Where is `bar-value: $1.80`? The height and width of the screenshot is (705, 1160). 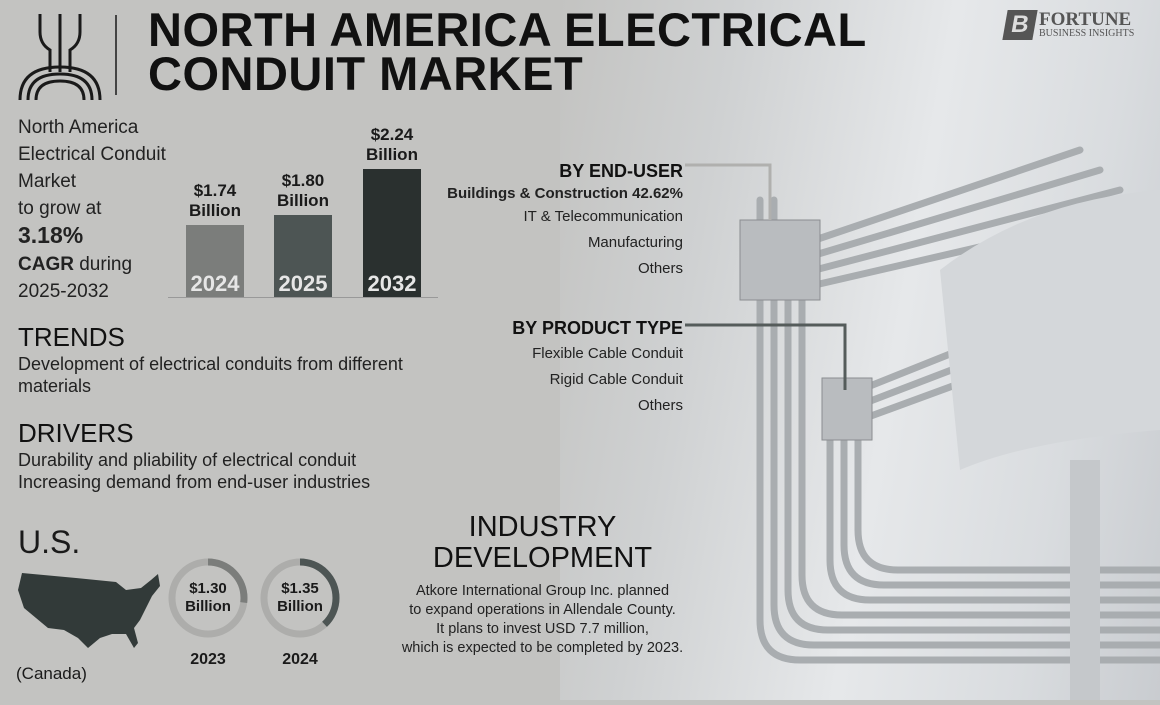
bar-value: $1.80 is located at coordinates (303, 181).